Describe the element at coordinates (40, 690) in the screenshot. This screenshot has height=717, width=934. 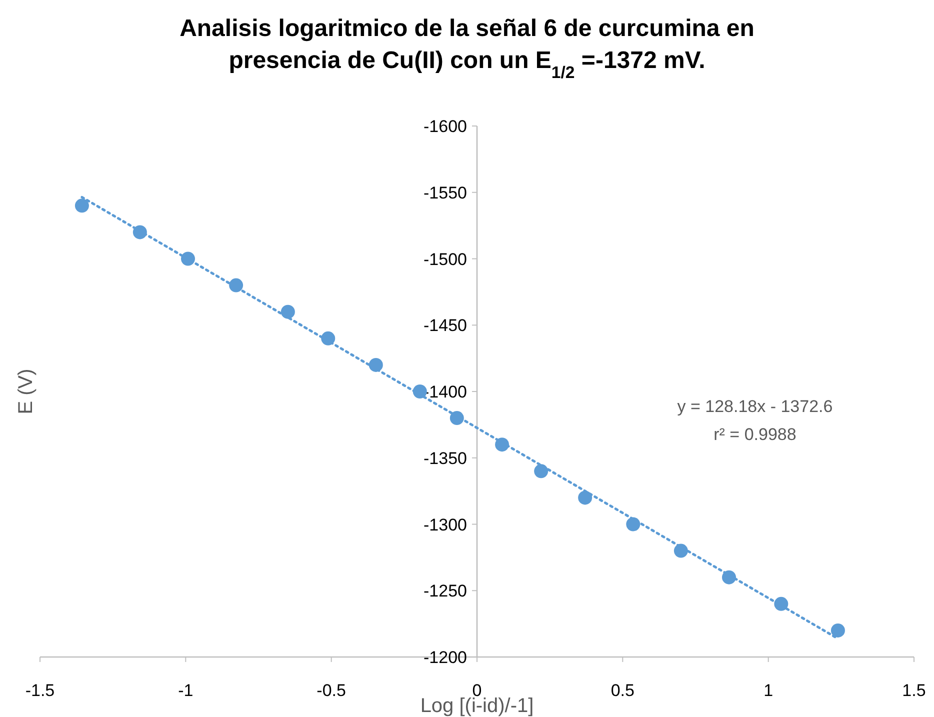
I see `x-tick-label: -1.5` at that location.